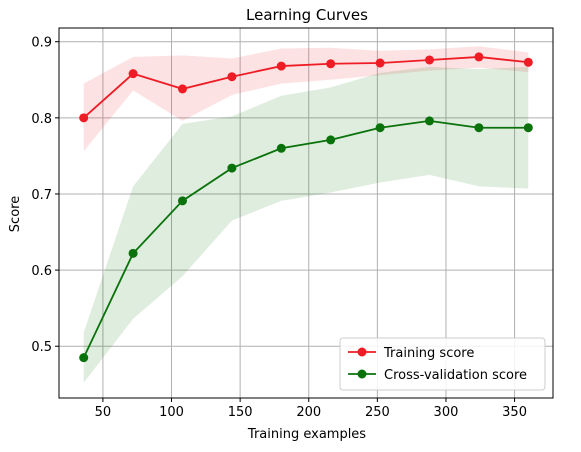 The height and width of the screenshot is (452, 581). I want to click on y-axis-label: Score, so click(15, 214).